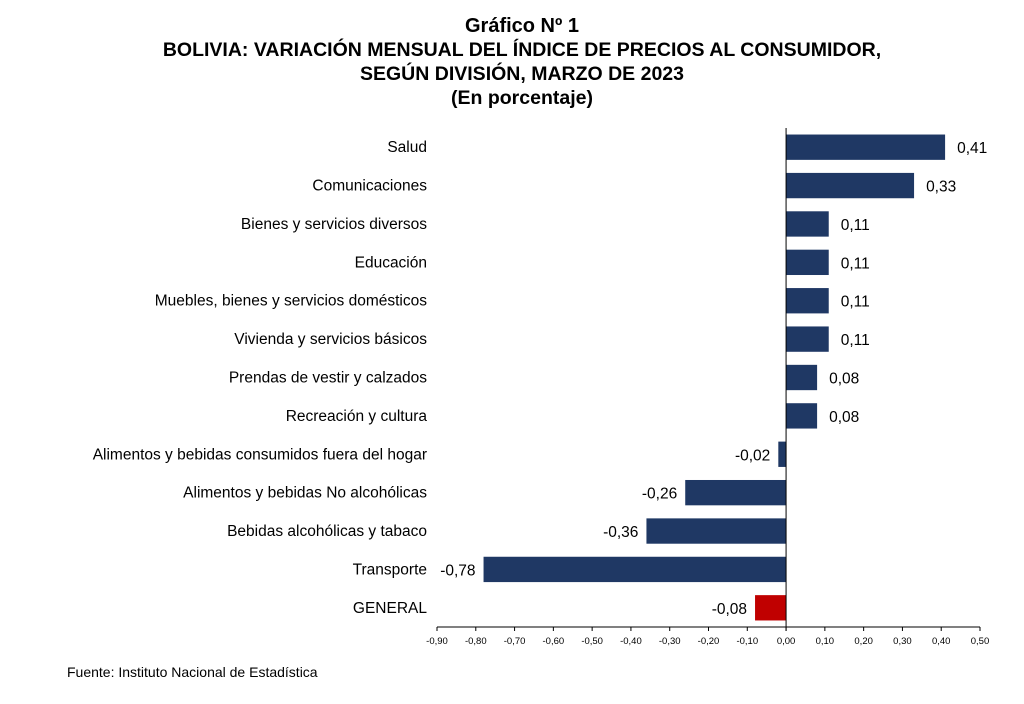 This screenshot has height=704, width=1024. Describe the element at coordinates (334, 224) in the screenshot. I see `category-label: Bienes y servicios diversos` at that location.